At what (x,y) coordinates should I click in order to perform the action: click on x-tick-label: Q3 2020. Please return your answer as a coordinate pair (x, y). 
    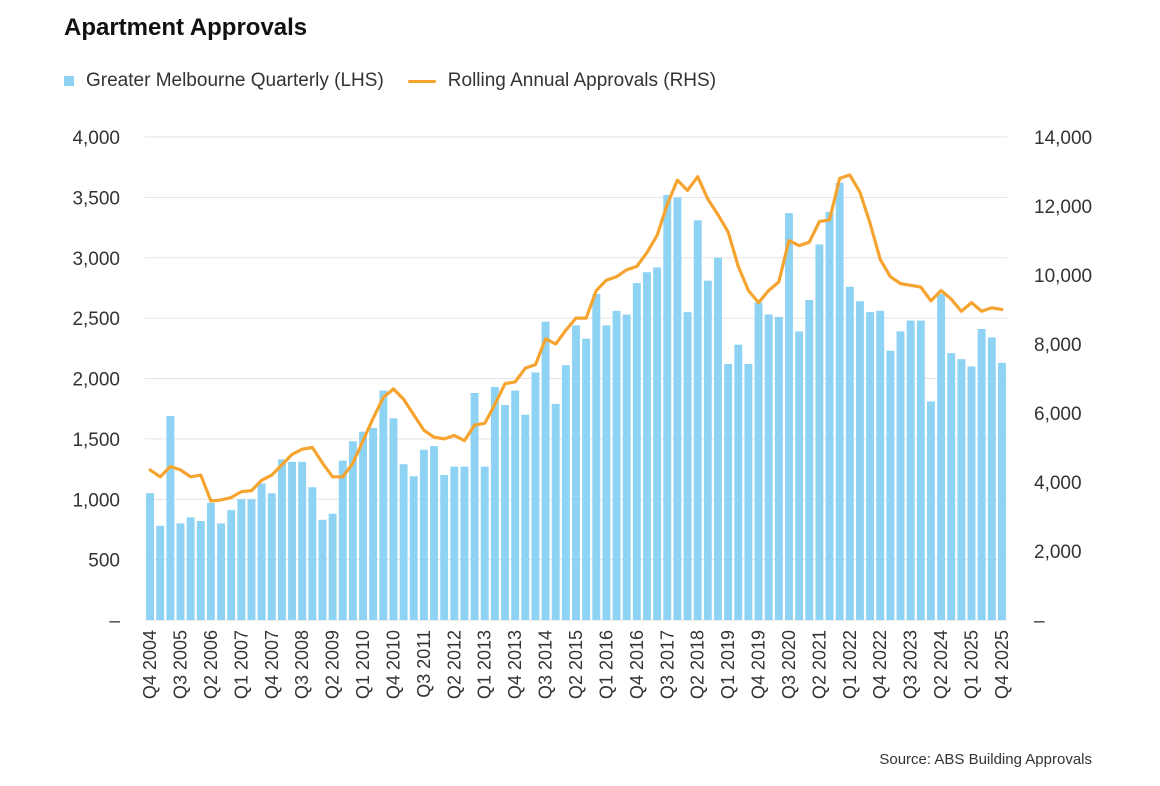
    Looking at the image, I should click on (789, 664).